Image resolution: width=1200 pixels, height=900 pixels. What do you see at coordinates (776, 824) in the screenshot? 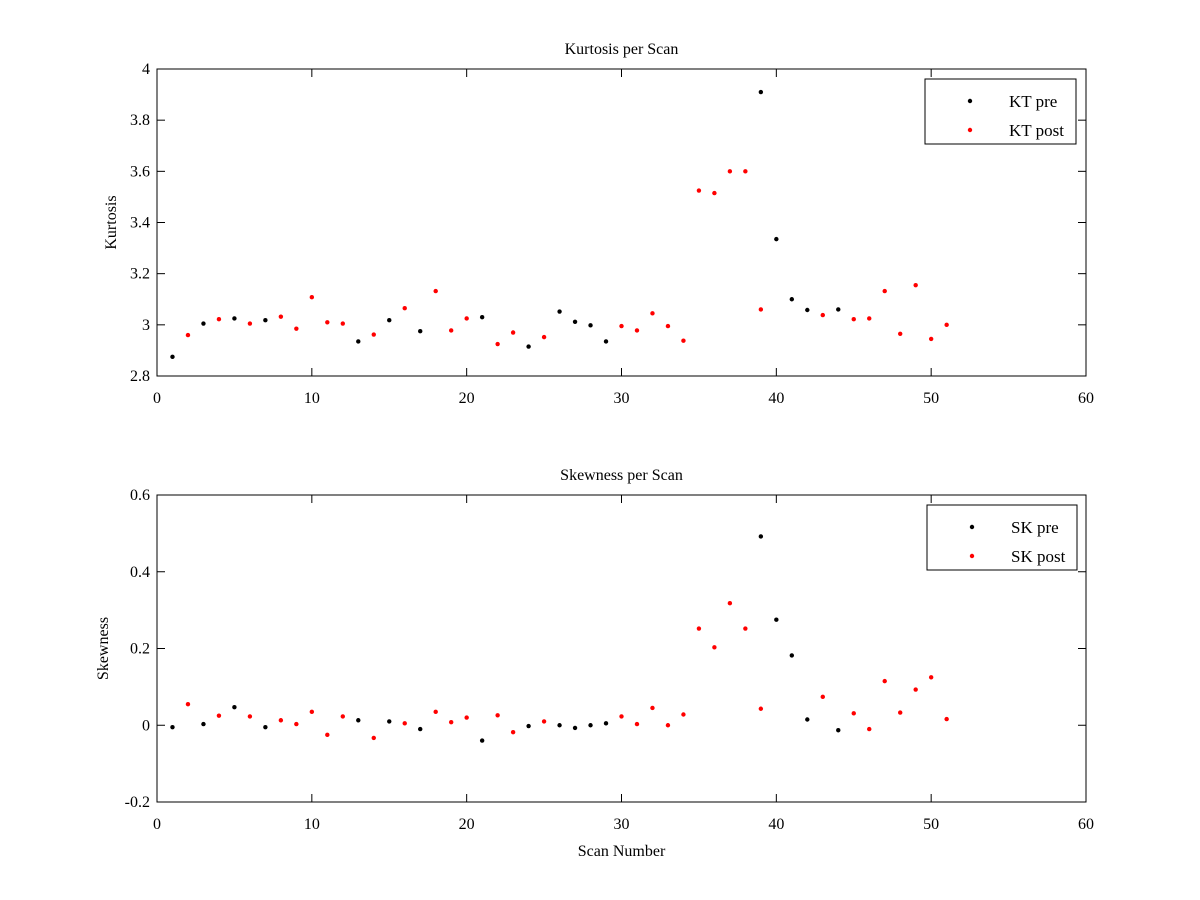
I see `x-tick-label: 40` at bounding box center [776, 824].